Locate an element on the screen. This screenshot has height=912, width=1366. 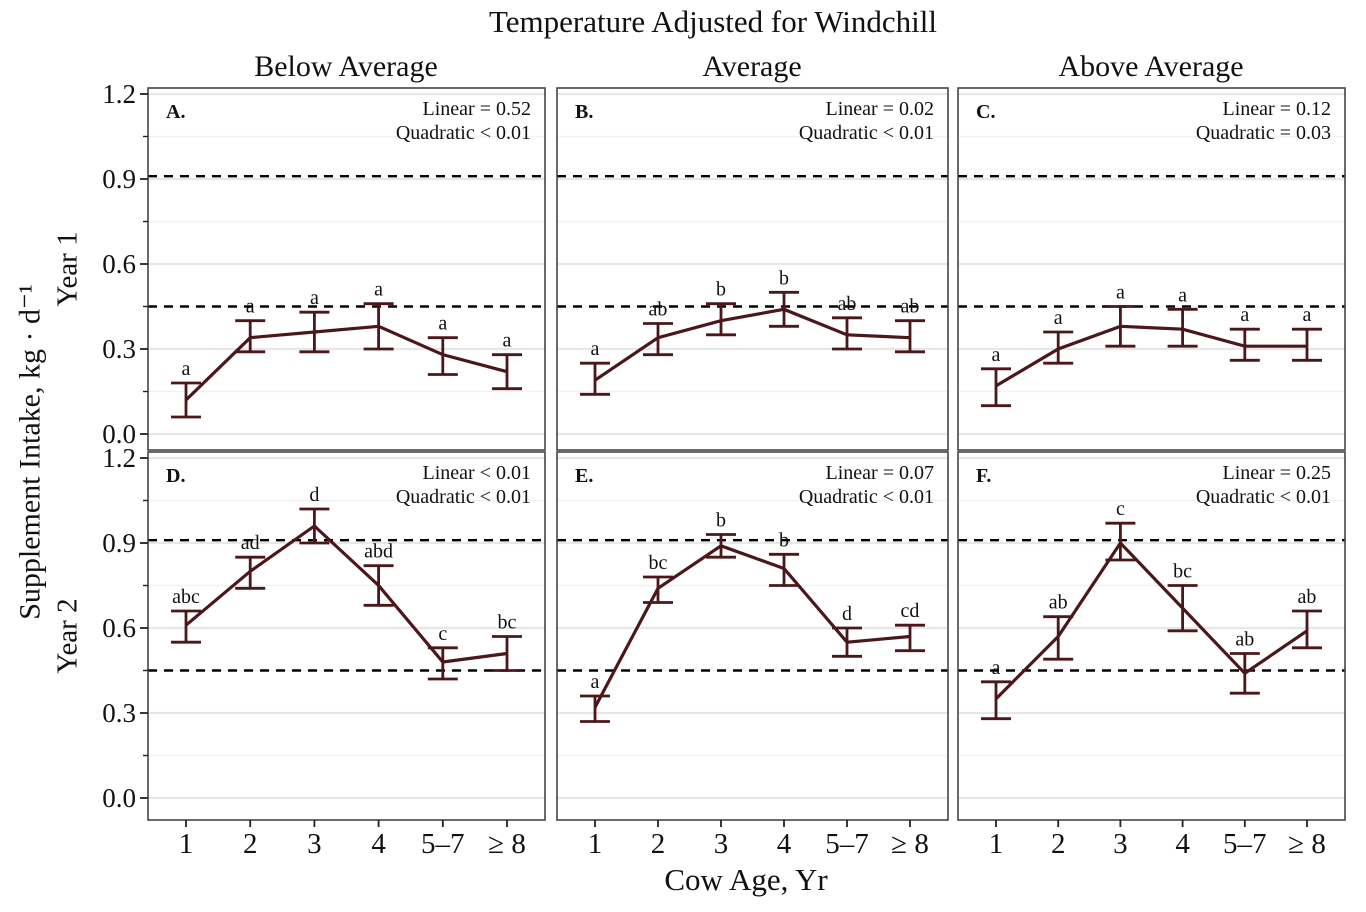
row-label-year-2: Year 2 is located at coordinates (67, 636).